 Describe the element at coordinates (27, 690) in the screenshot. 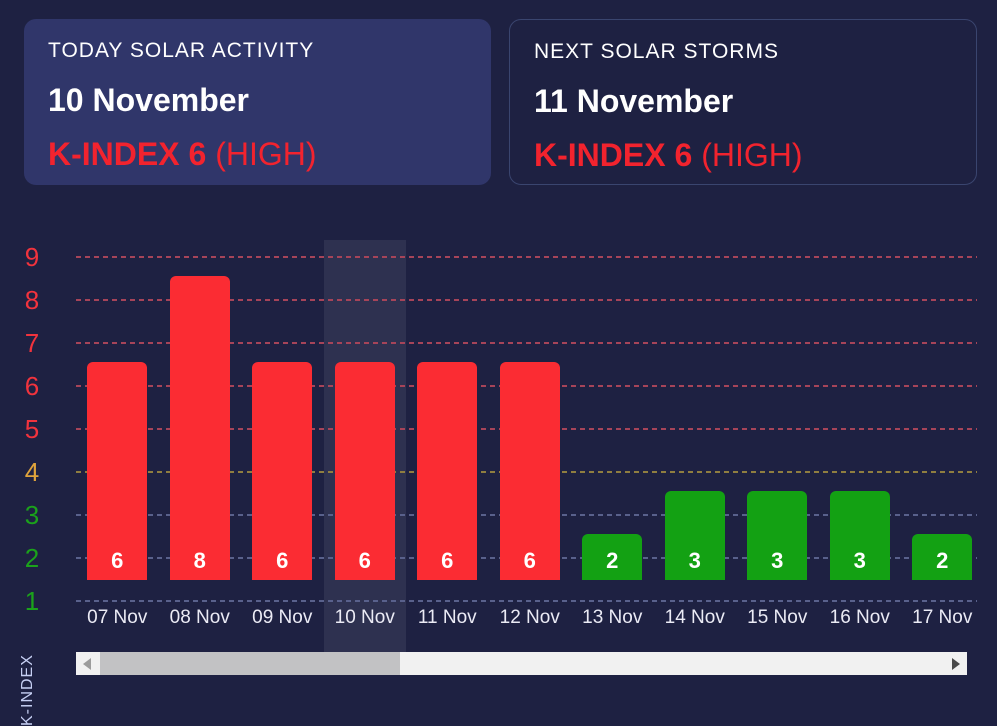

I see `y-axis-title: K-INDEX` at that location.